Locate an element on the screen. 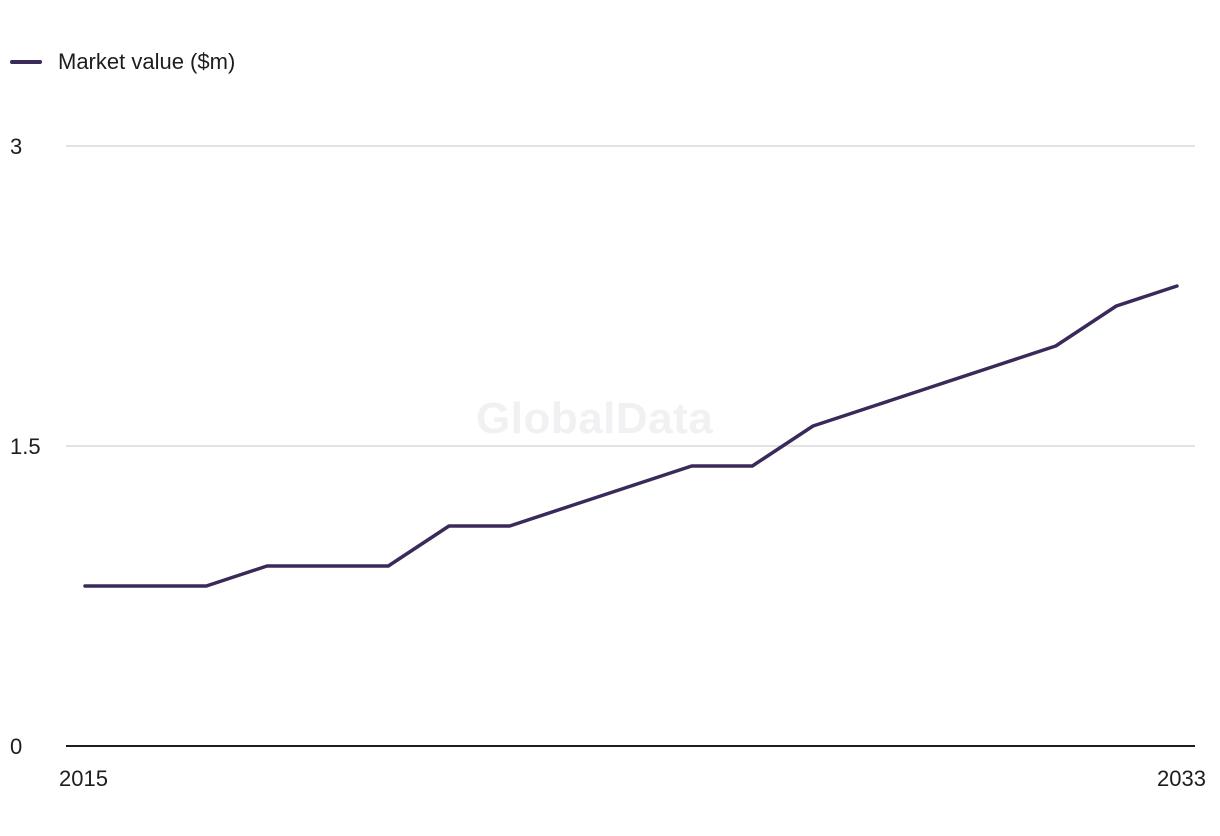  legend: Market value ($m) is located at coordinates (122, 62).